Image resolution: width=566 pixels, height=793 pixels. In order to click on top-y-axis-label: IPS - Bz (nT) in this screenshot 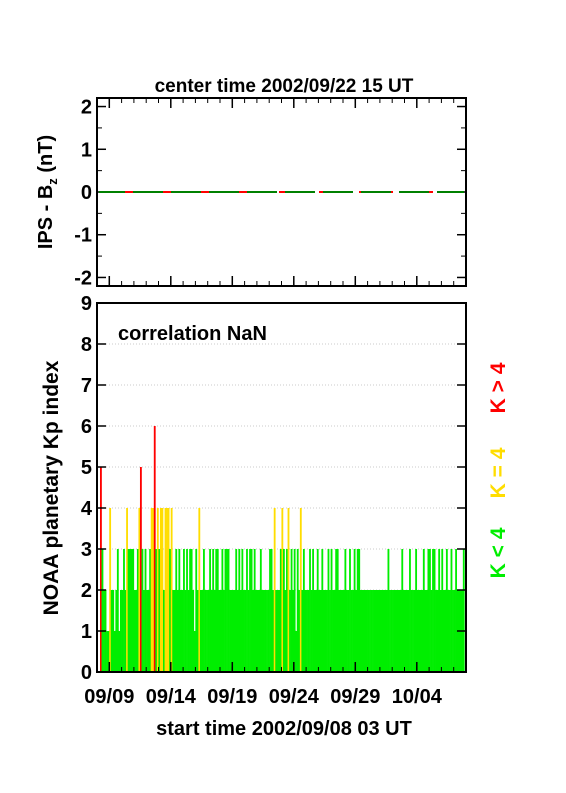, I will do `click(47, 192)`.